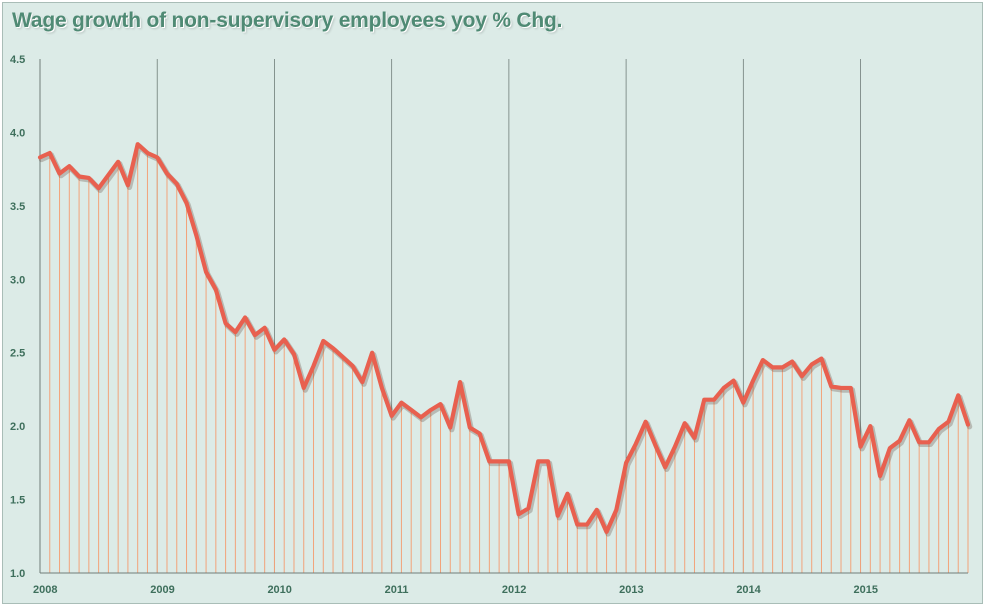 The height and width of the screenshot is (608, 987). Describe the element at coordinates (17, 207) in the screenshot. I see `y-tick-label: 3.5` at that location.